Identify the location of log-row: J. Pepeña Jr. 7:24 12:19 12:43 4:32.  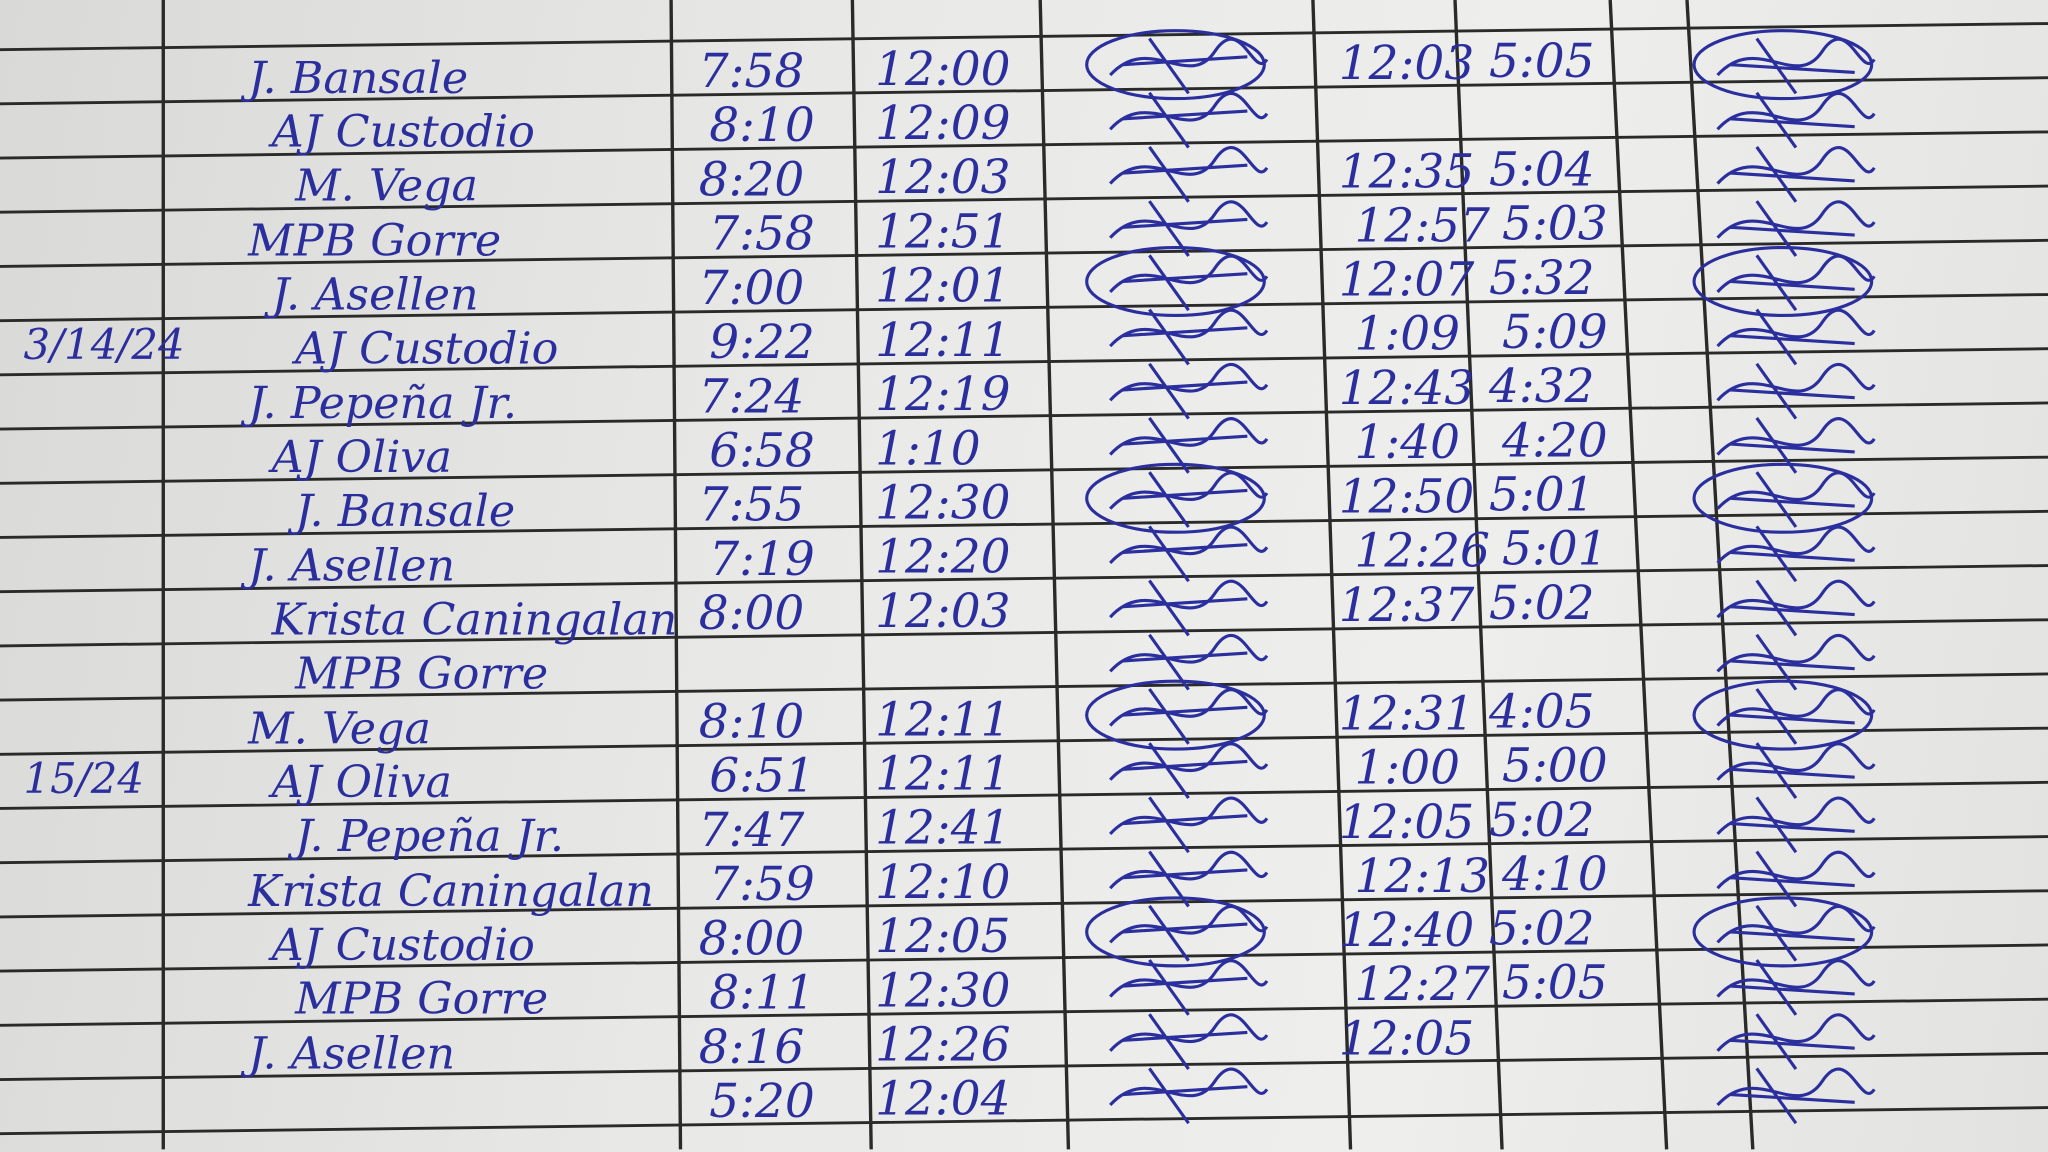
(1058, 394).